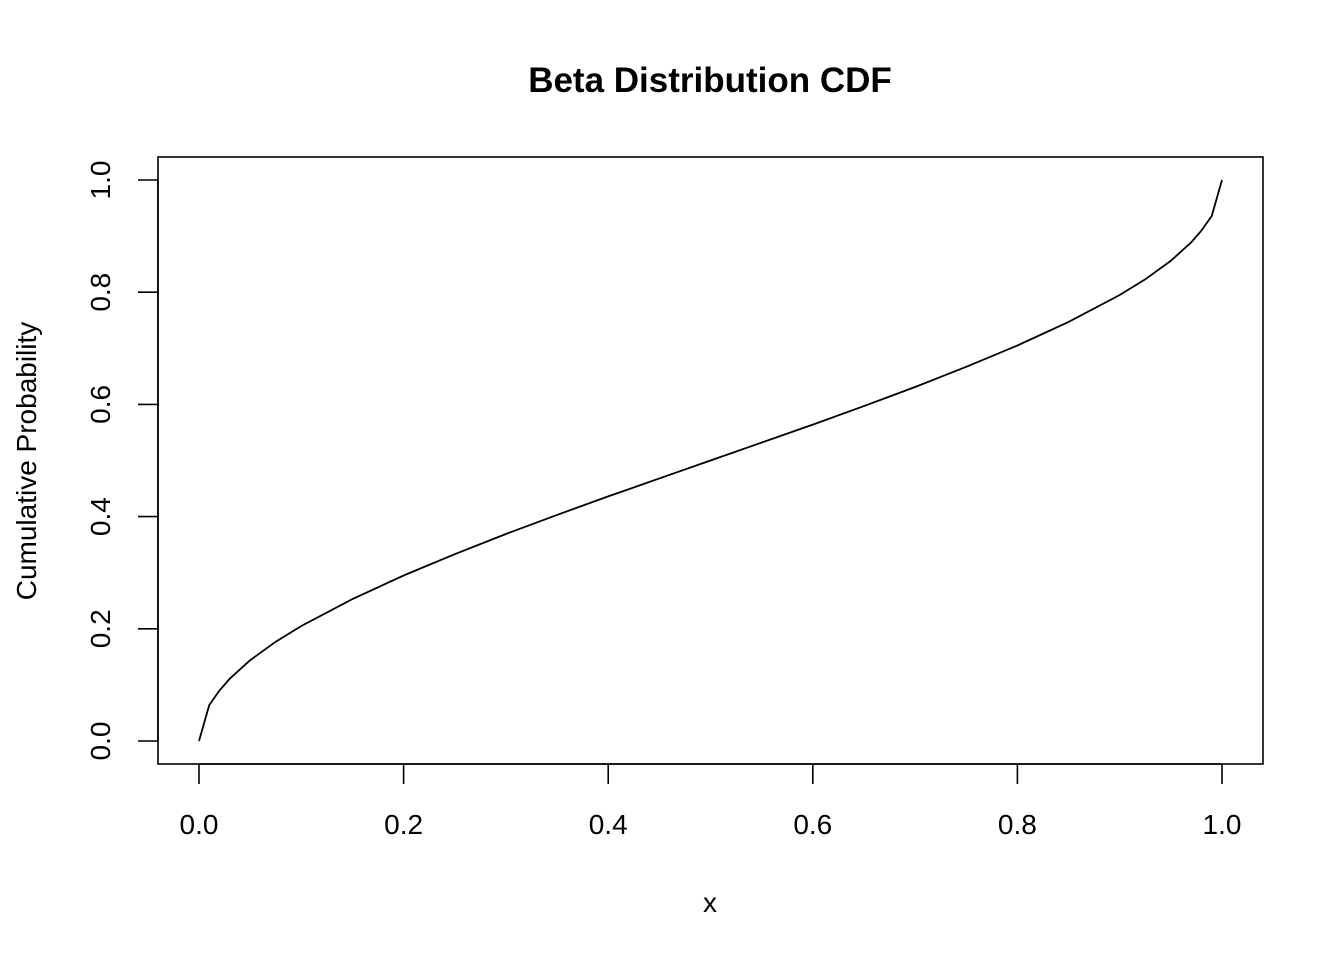 The width and height of the screenshot is (1344, 960). Describe the element at coordinates (199, 824) in the screenshot. I see `x-tick-label: 0.0` at that location.